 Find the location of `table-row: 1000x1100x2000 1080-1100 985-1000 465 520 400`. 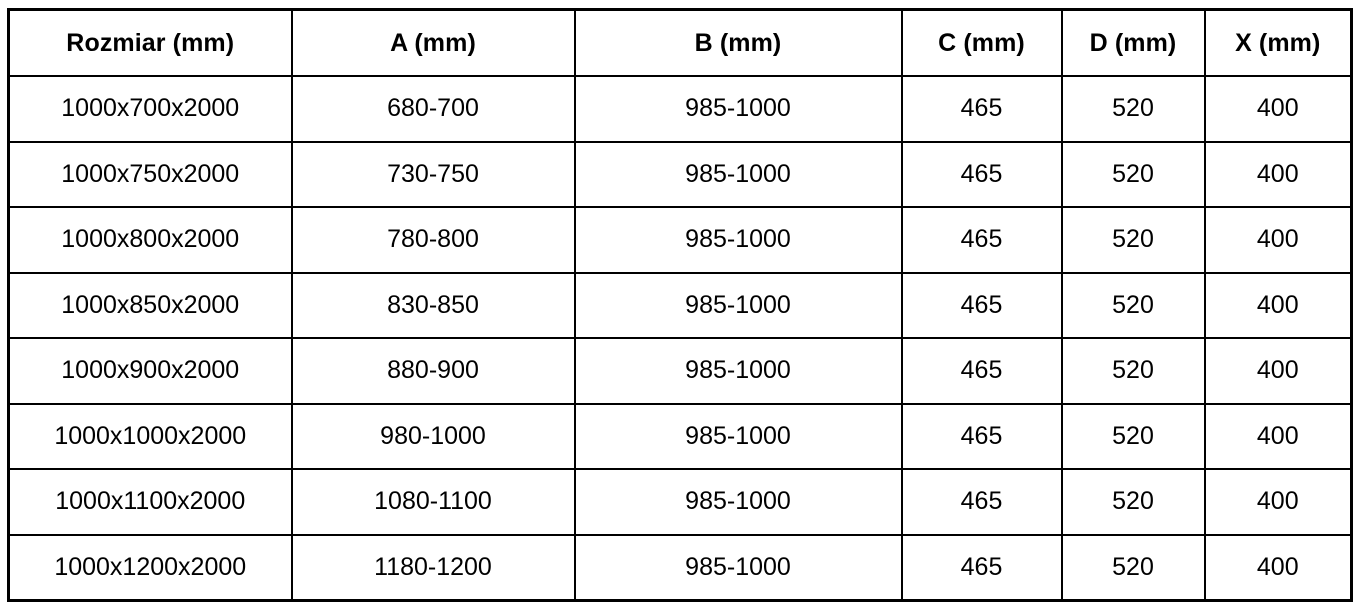

table-row: 1000x1100x2000 1080-1100 985-1000 465 520 400 is located at coordinates (680, 502).